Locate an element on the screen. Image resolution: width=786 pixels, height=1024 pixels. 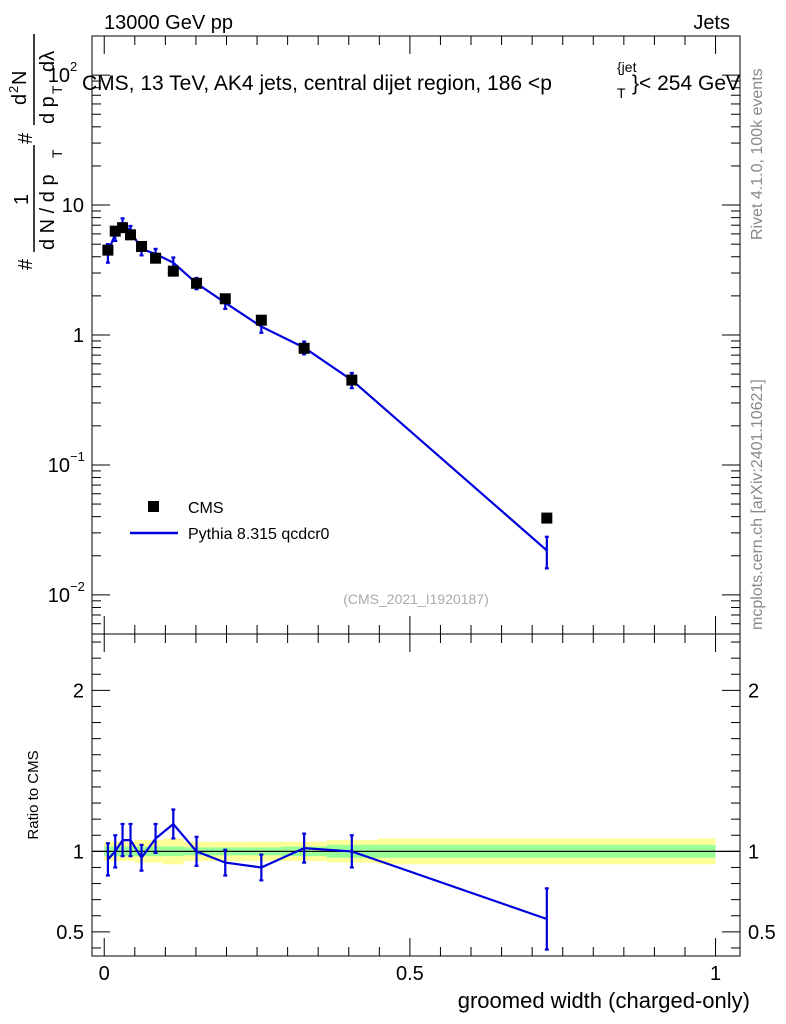
analysis-tag: (CMS_2021_I1920187) is located at coordinates (416, 599).